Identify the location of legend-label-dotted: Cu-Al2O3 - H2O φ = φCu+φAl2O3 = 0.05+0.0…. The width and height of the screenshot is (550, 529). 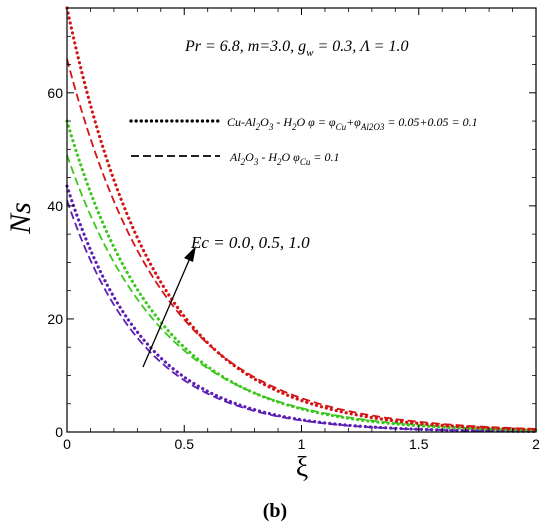
(352, 123).